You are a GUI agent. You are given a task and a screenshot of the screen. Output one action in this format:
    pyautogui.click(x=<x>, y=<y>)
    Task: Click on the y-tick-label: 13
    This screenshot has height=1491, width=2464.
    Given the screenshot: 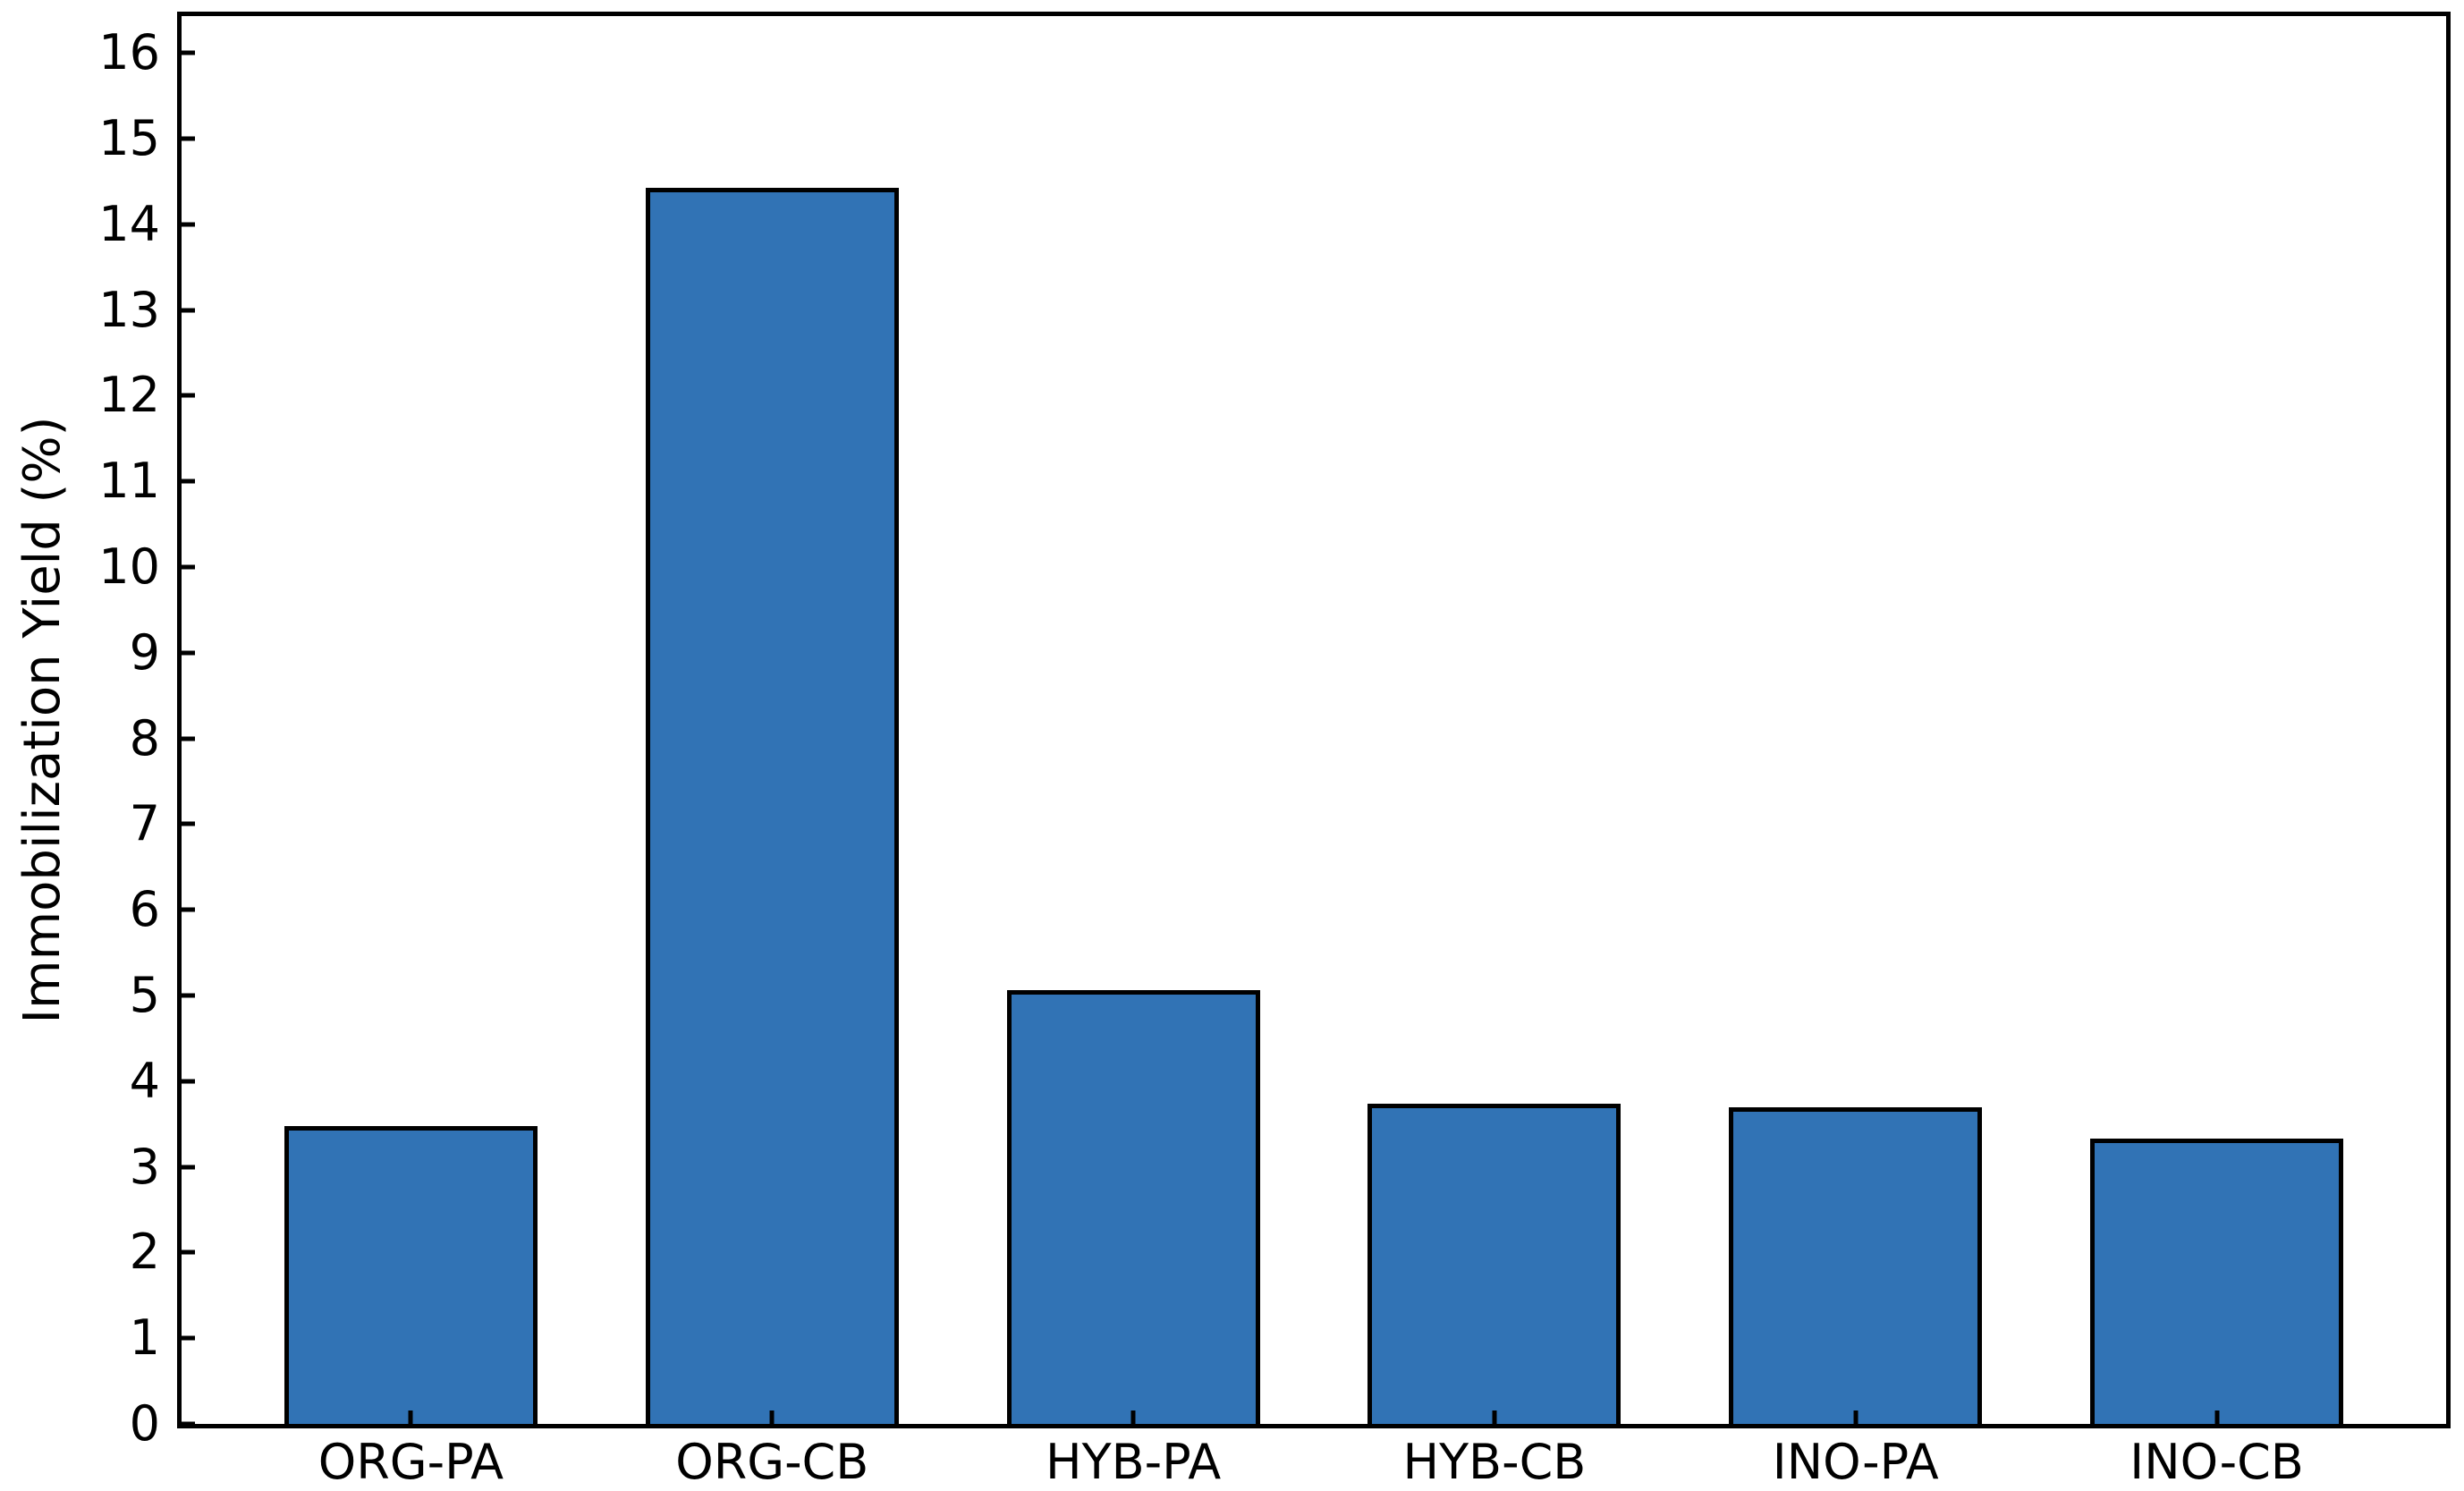 What is the action you would take?
    pyautogui.click(x=129, y=309)
    